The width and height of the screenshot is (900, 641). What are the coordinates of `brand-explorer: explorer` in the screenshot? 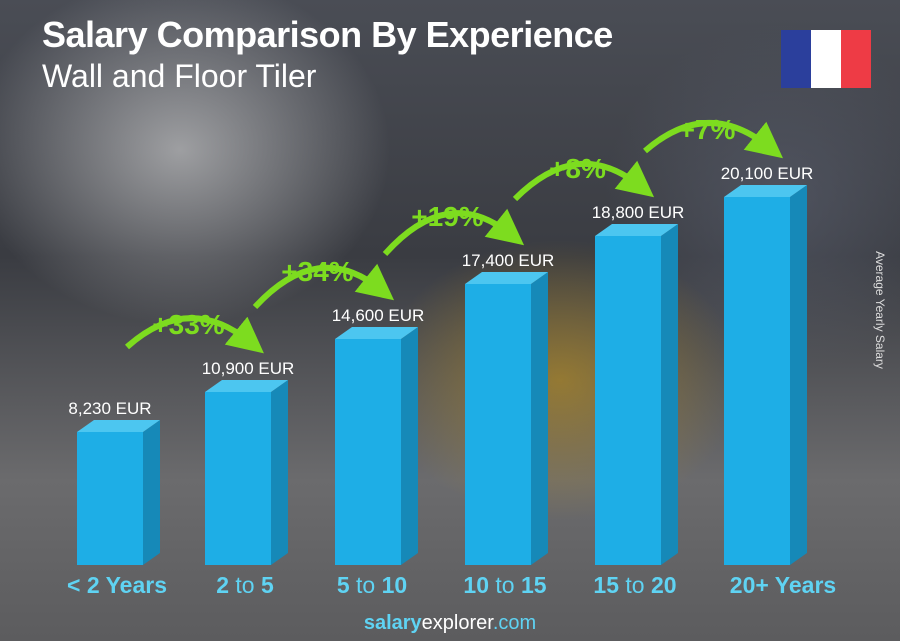 It's located at (457, 623).